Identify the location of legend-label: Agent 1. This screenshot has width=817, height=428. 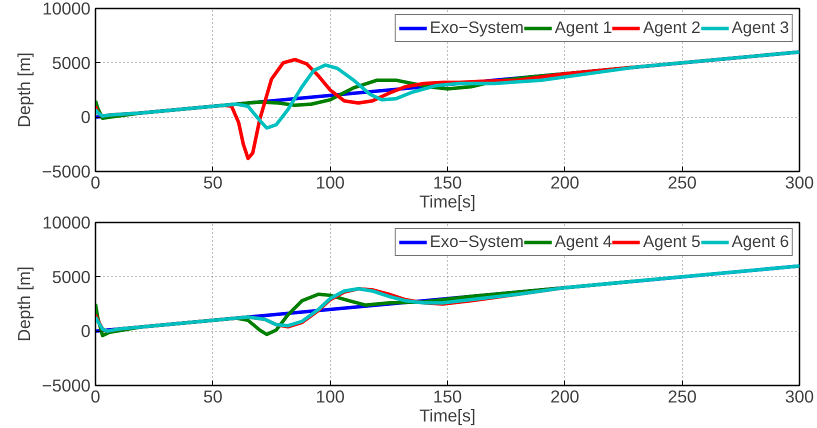
(583, 28).